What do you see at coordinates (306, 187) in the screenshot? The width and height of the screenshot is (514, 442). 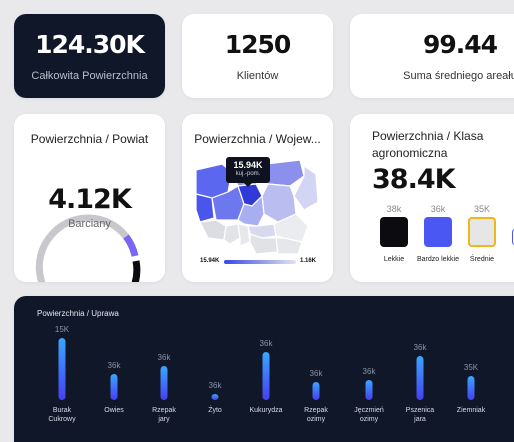 I see `region-podlaskie` at bounding box center [306, 187].